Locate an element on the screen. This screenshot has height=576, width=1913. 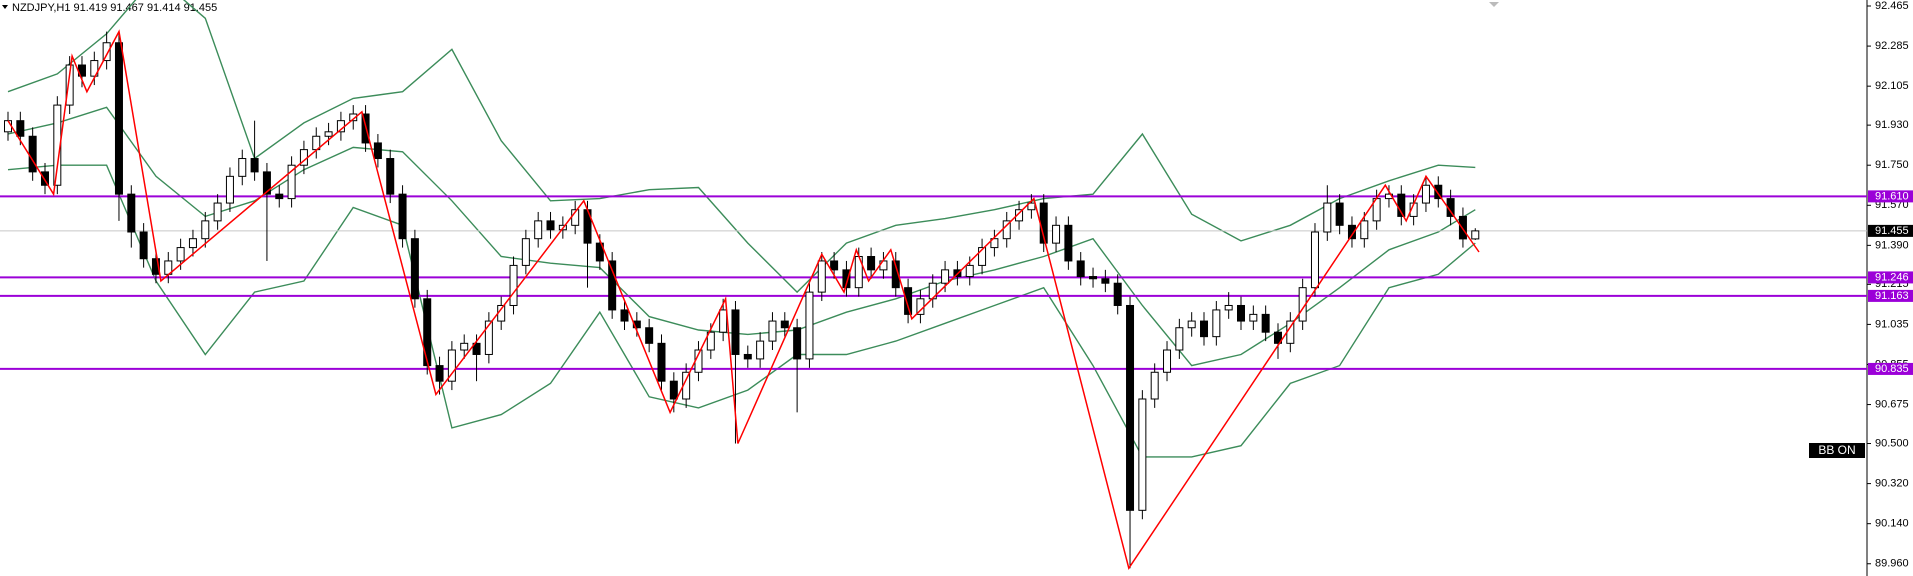
level-label: 91.610 is located at coordinates (1892, 196).